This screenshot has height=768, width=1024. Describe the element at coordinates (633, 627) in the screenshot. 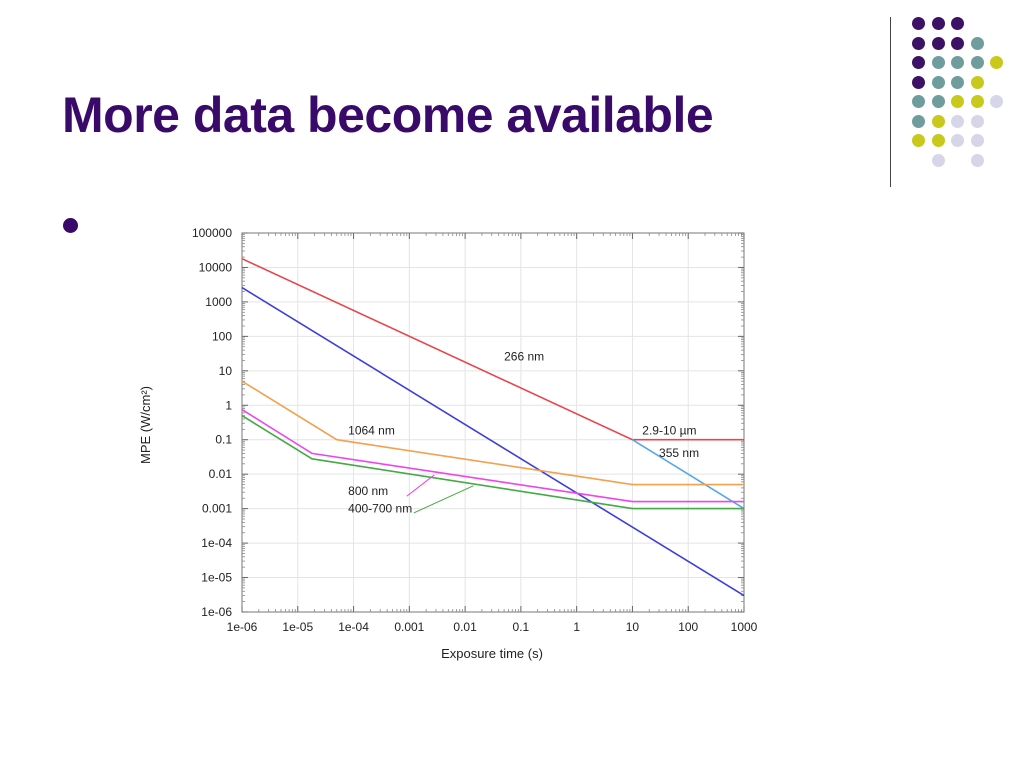

I see `x-tick-label: 10` at that location.